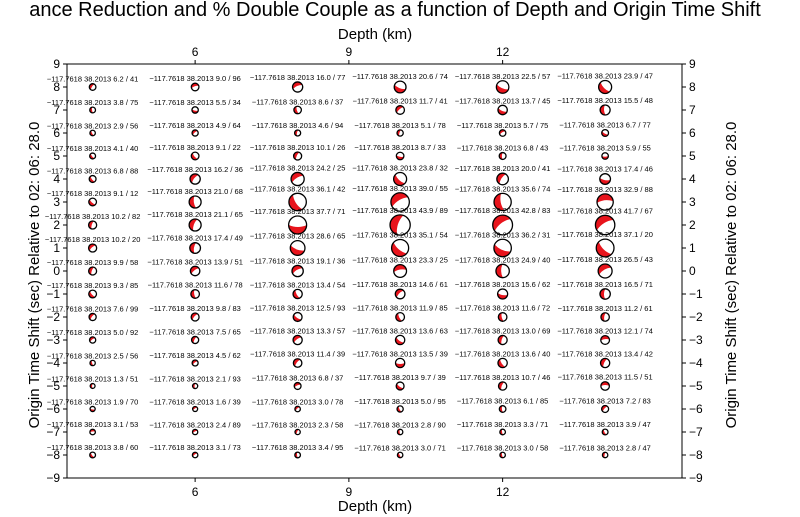 The width and height of the screenshot is (800, 517). What do you see at coordinates (92, 379) in the screenshot?
I see `point-label: −117.7618 38.2013 1.3 / 51` at bounding box center [92, 379].